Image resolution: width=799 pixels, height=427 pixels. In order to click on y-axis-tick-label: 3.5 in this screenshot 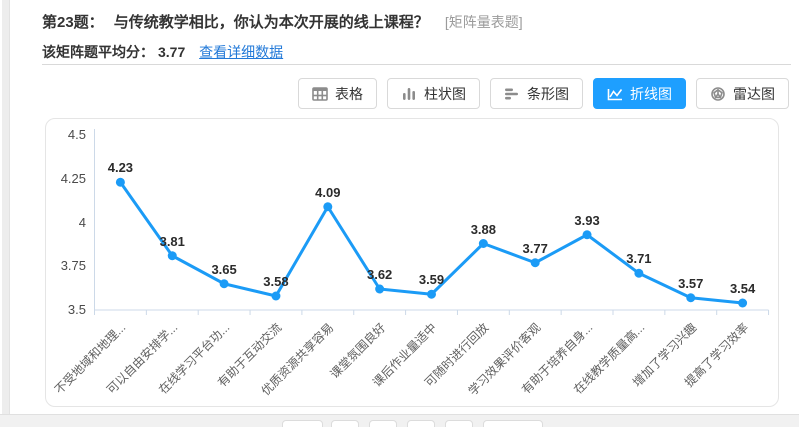, I will do `click(76, 309)`.